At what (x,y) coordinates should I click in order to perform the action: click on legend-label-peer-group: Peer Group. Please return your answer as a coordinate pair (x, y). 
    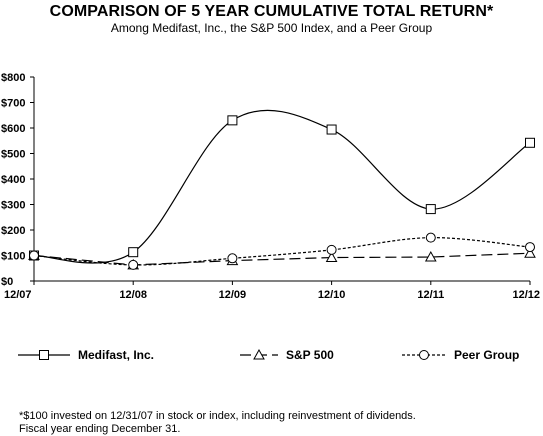
    Looking at the image, I should click on (486, 355).